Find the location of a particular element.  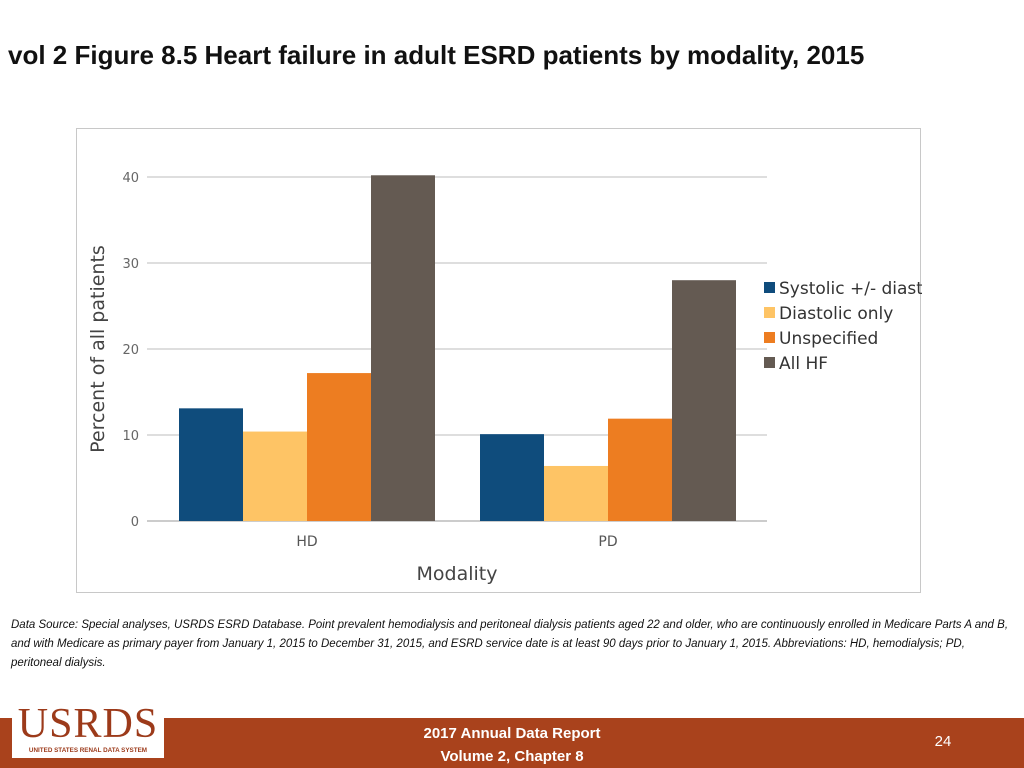

bar-systolic-diastolic-pd is located at coordinates (512, 477).